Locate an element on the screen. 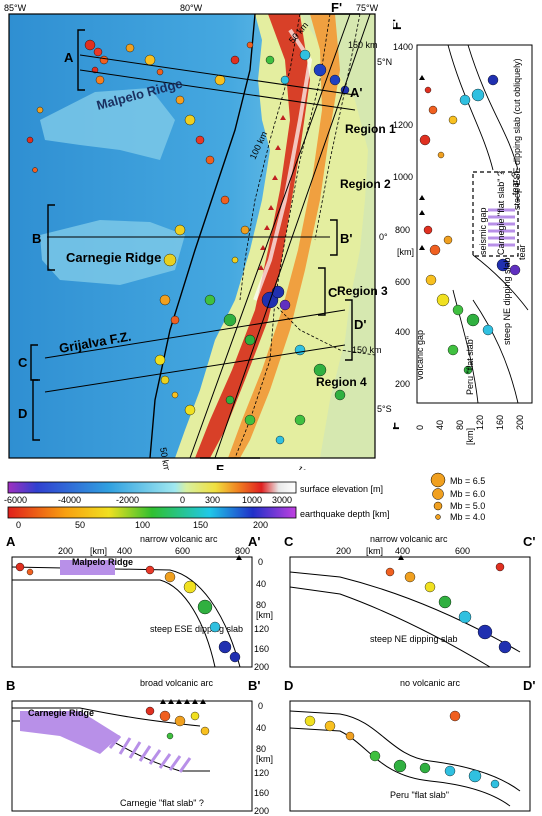 The width and height of the screenshot is (542, 816). b-right-letter: B' is located at coordinates (254, 685).